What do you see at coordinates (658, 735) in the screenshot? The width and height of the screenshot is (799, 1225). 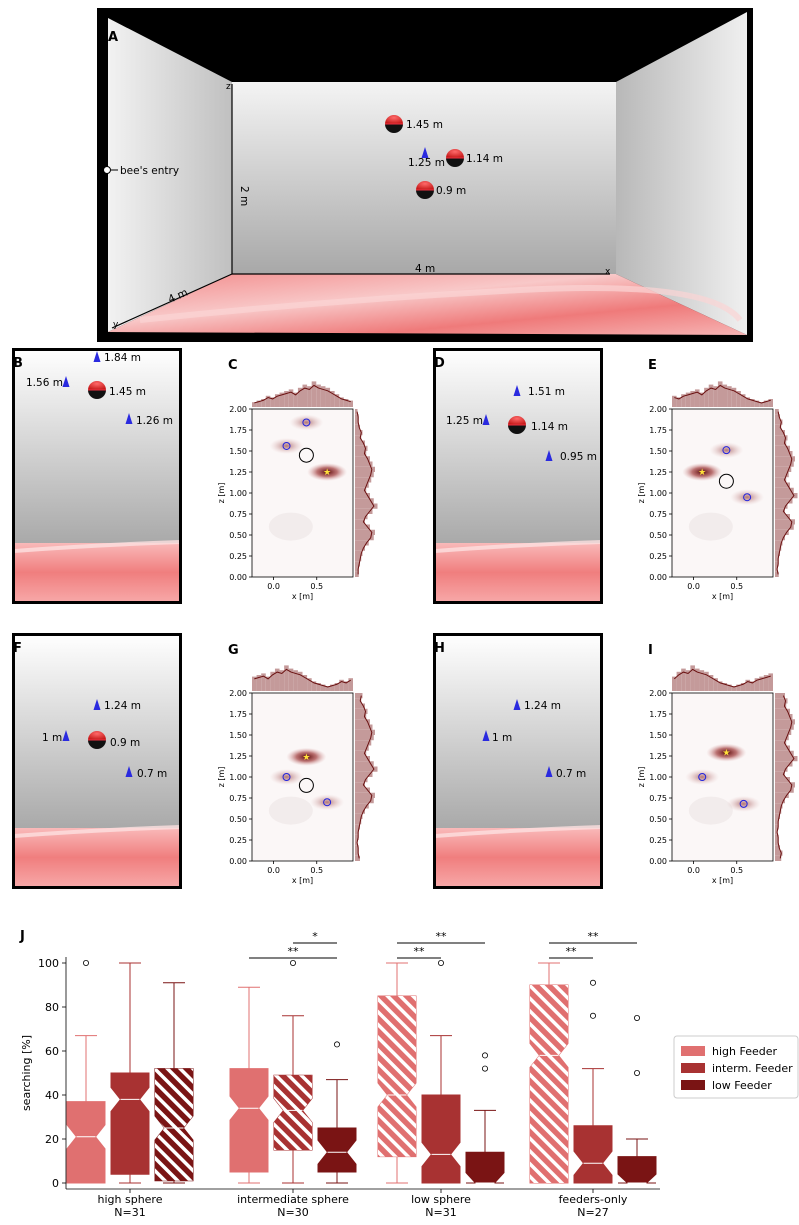 I see `y-tick-label: 1.50` at bounding box center [658, 735].